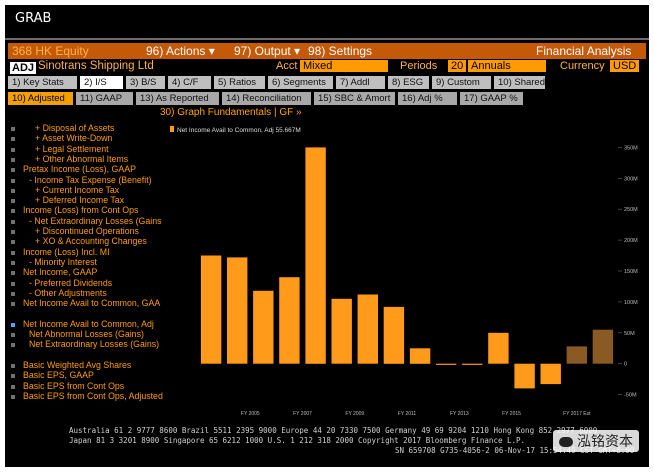  I want to click on line-item: - Other Adjustments, so click(68, 292).